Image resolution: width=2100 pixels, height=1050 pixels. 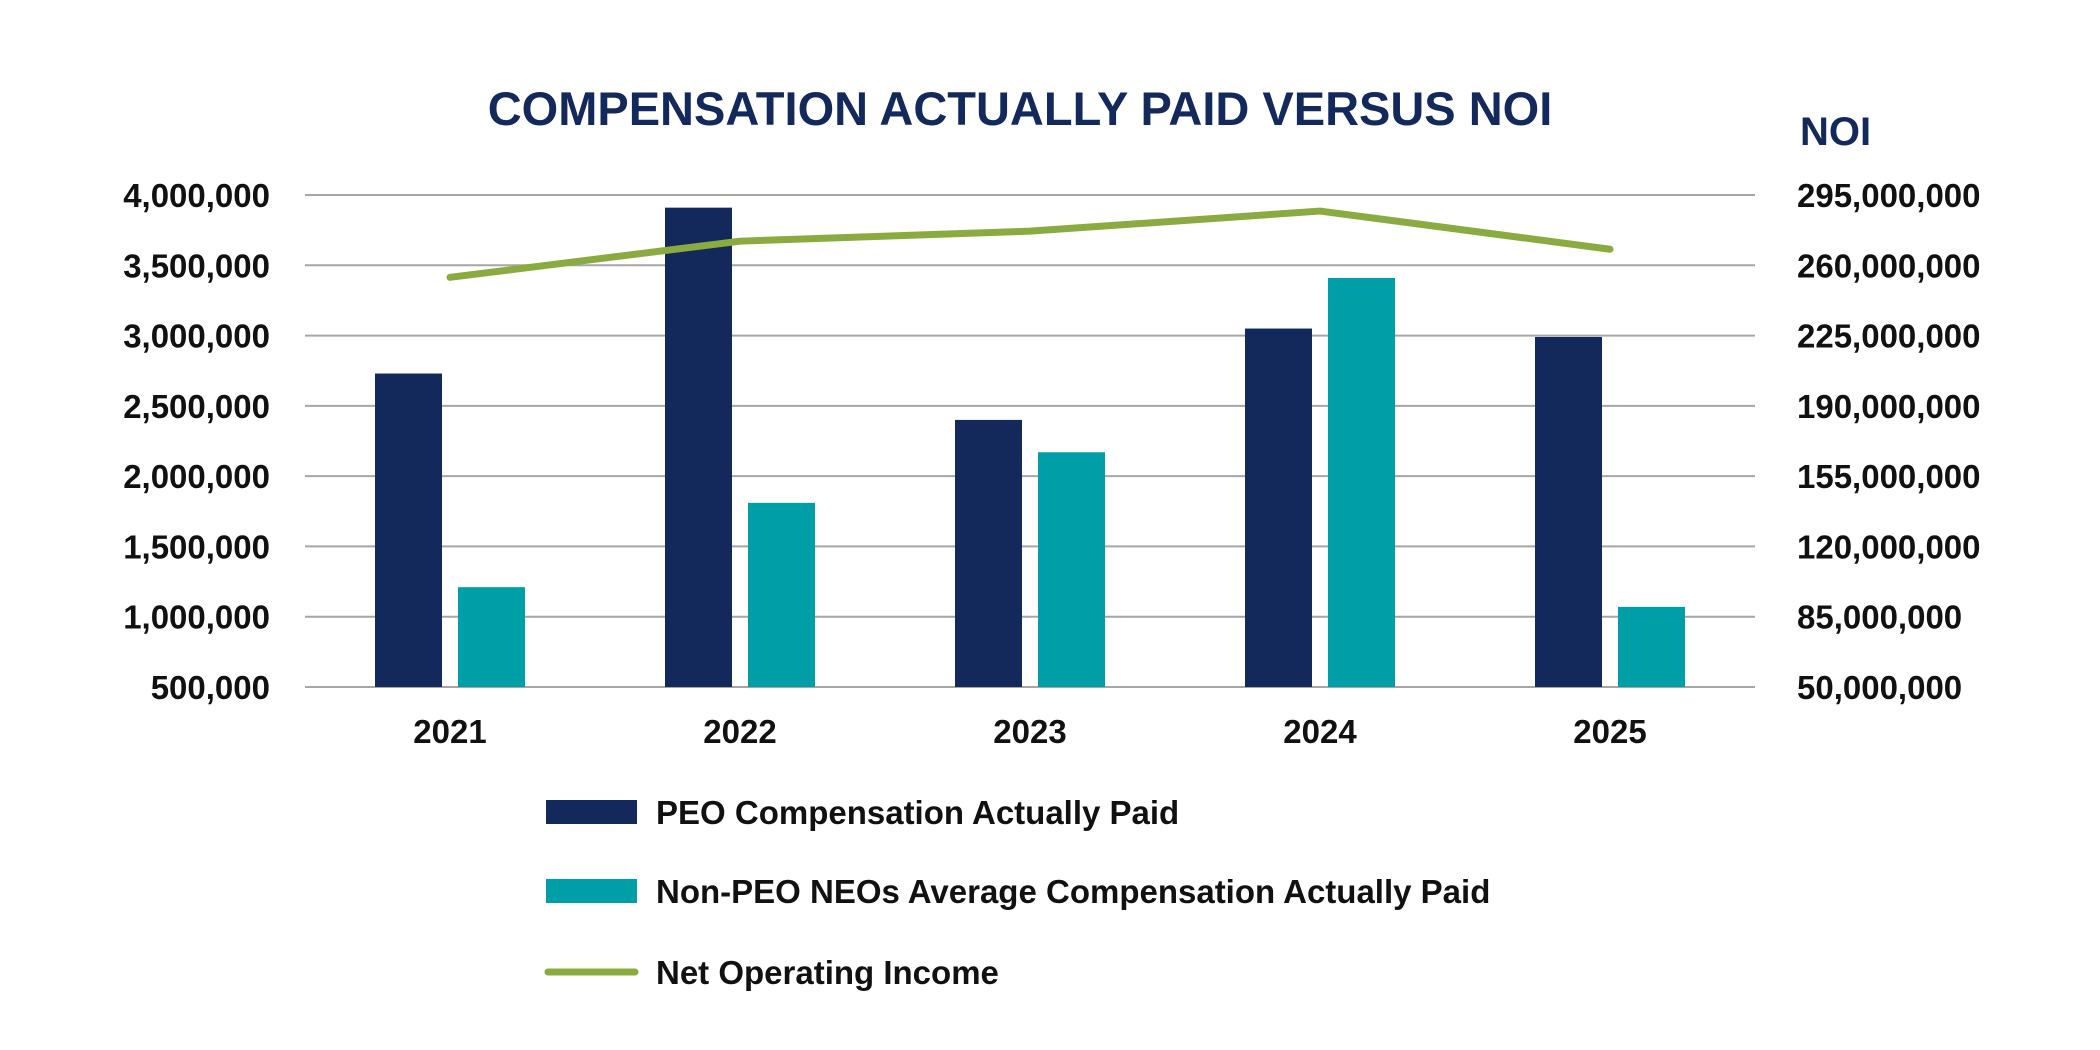 What do you see at coordinates (196, 265) in the screenshot?
I see `left-axis-tick-label: 3,500,000` at bounding box center [196, 265].